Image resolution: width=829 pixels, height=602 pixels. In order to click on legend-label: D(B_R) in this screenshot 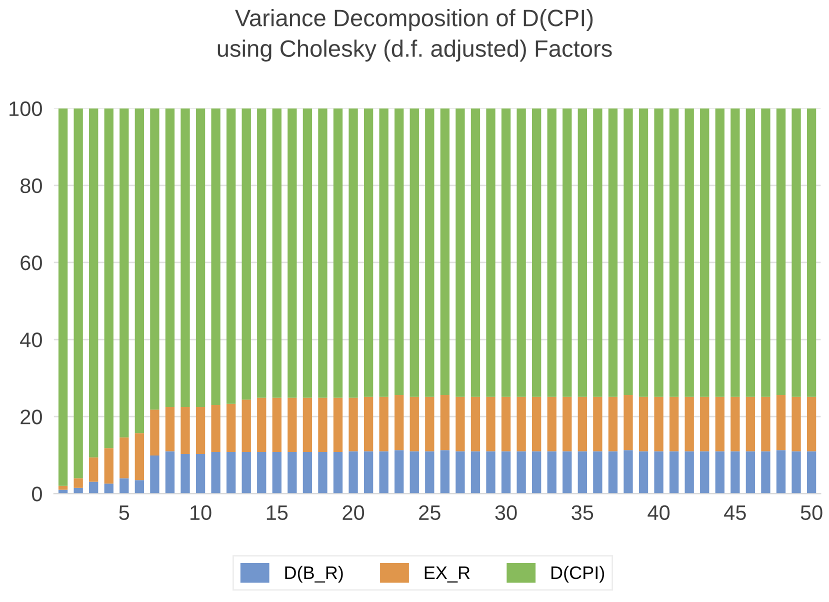, I will do `click(314, 574)`.